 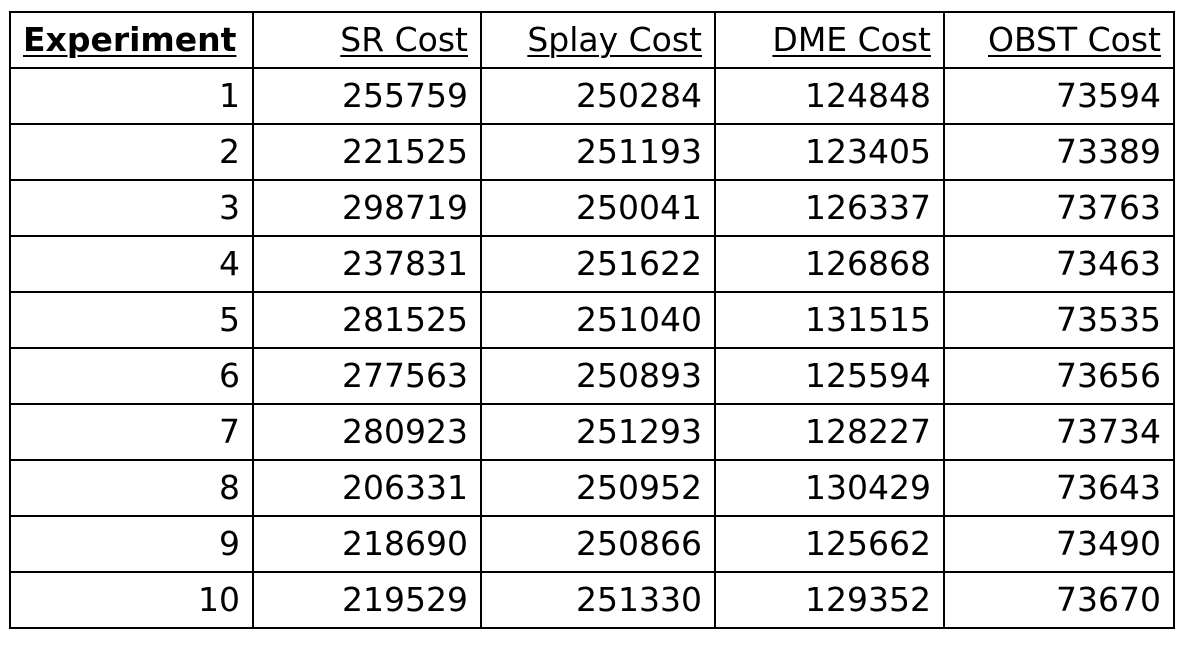 I want to click on experiment-cell: 6, so click(x=131, y=376).